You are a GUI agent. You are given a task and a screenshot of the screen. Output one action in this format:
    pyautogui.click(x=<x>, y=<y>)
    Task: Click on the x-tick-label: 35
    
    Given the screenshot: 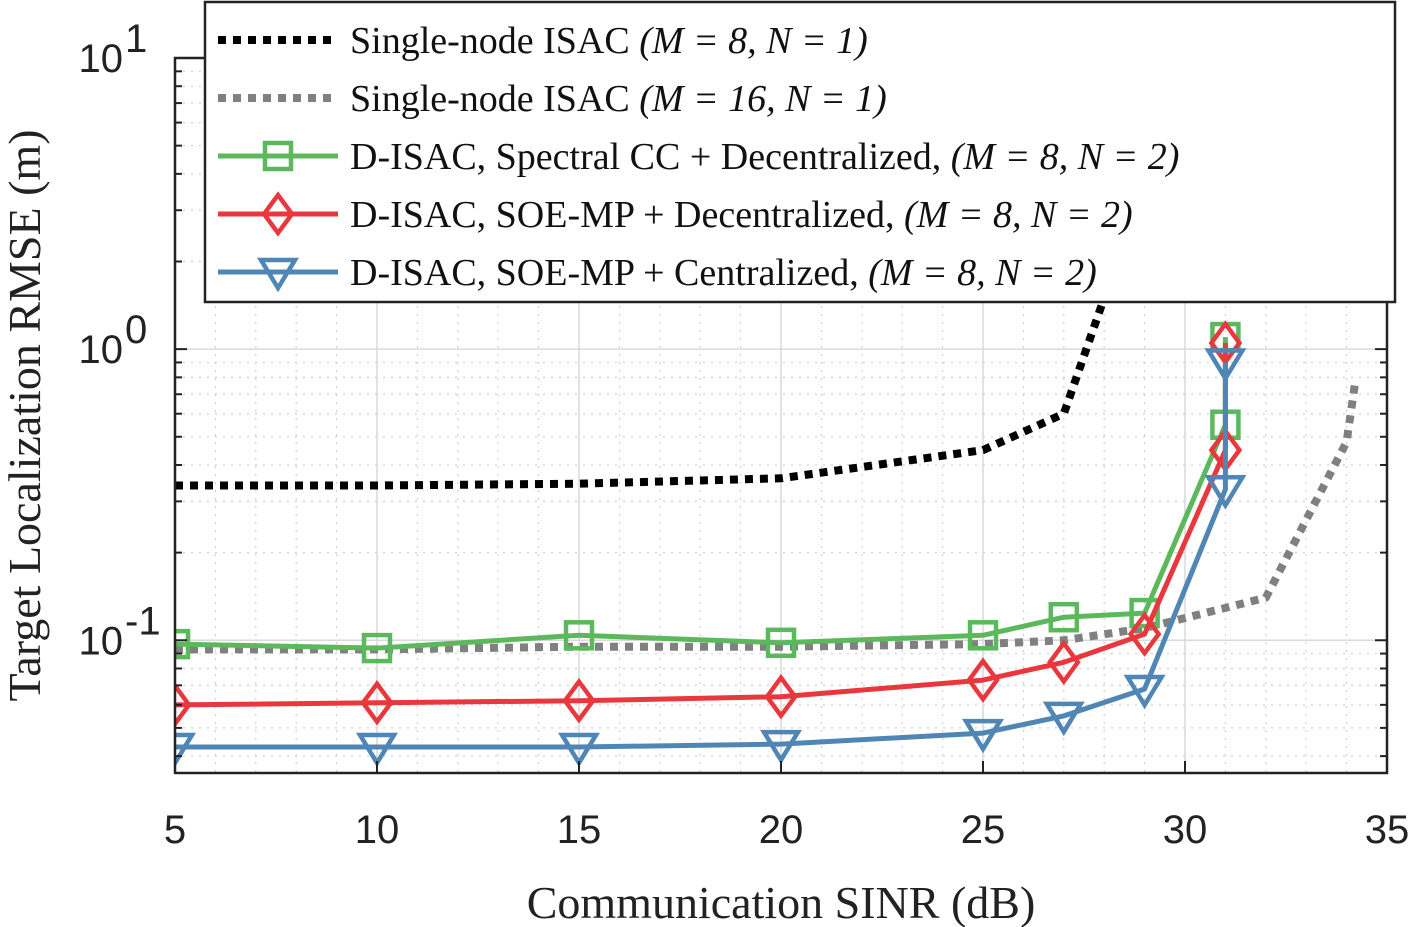 What is the action you would take?
    pyautogui.click(x=1387, y=830)
    